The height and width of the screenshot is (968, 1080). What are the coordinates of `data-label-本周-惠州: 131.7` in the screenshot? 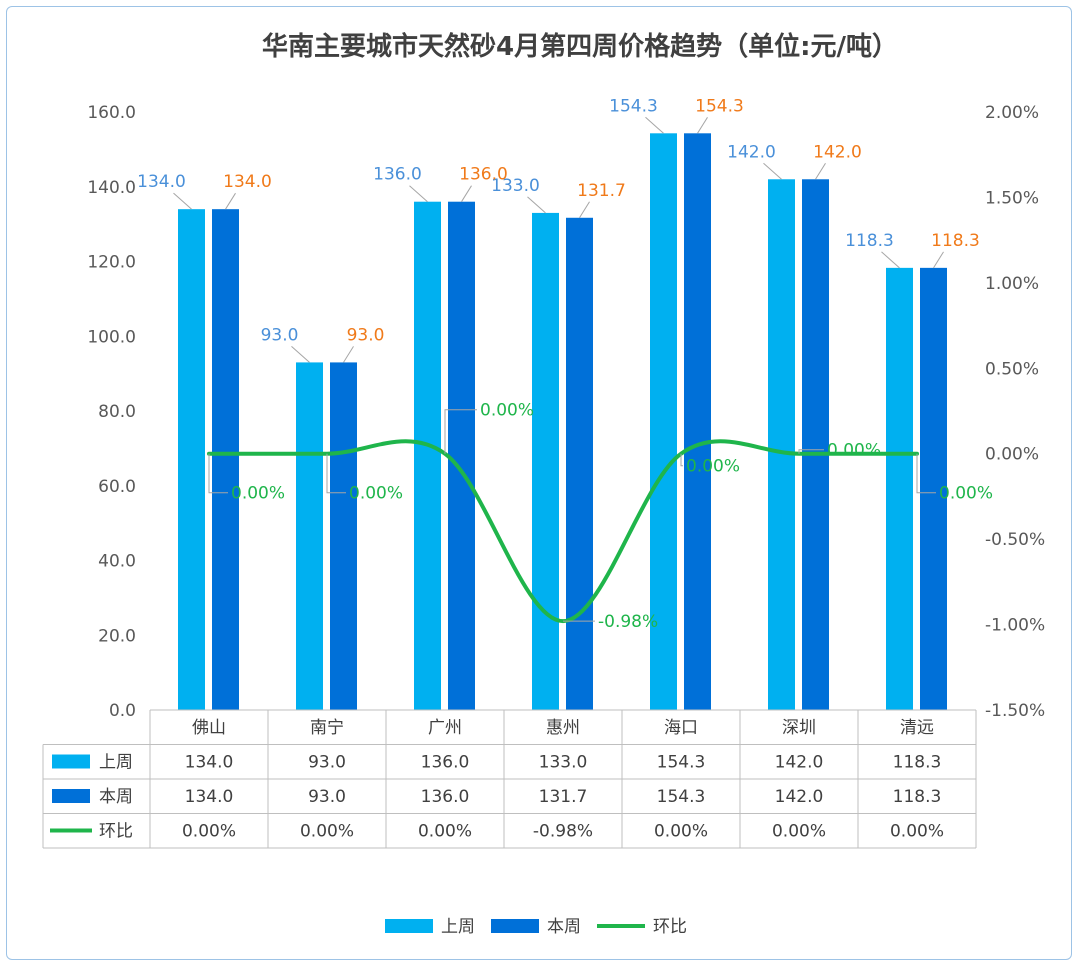 It's located at (601, 191).